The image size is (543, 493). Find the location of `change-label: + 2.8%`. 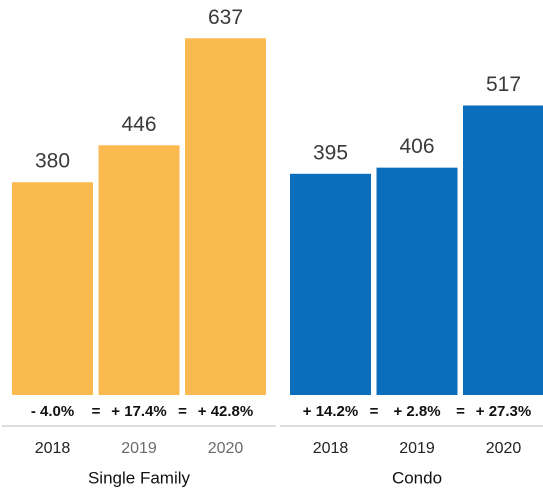

change-label: + 2.8% is located at coordinates (416, 411).